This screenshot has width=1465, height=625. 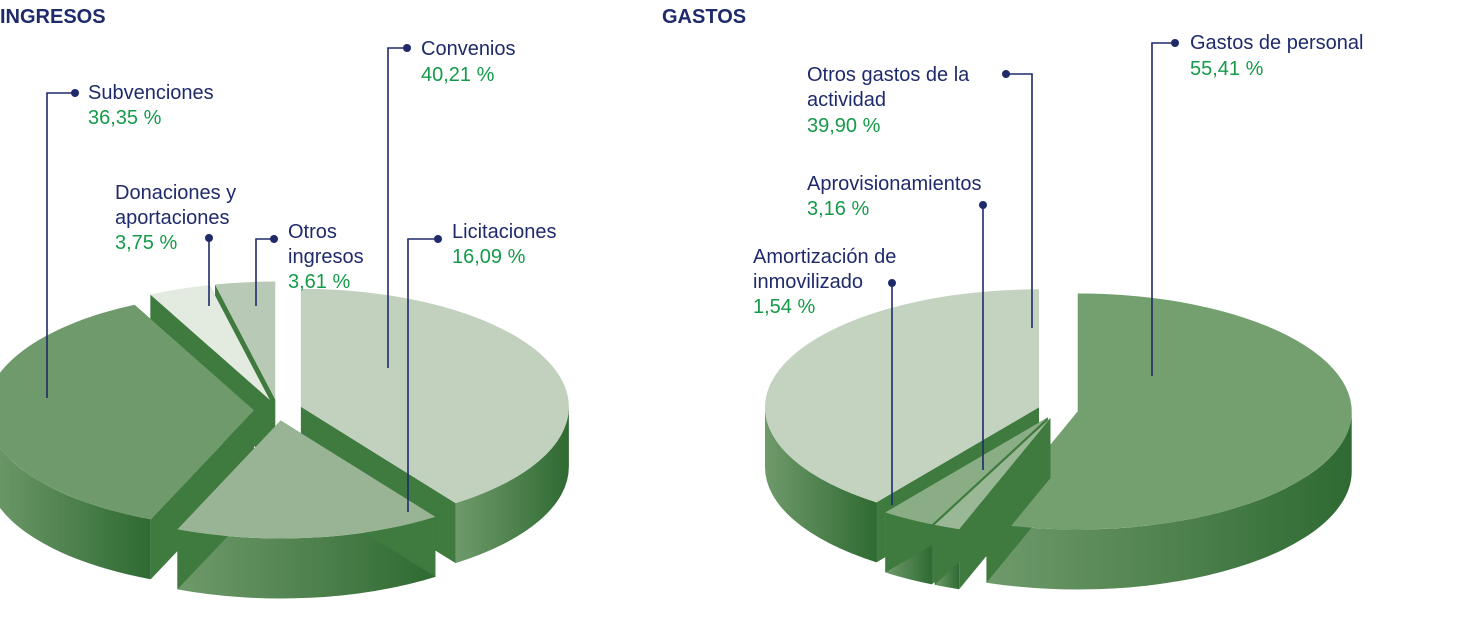 I want to click on label-licitaciones-value: 16,09 %, so click(x=489, y=257).